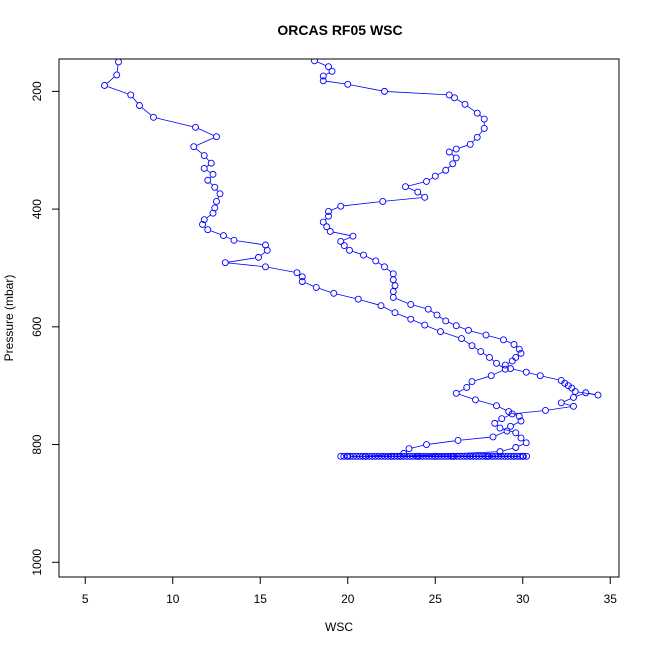 The image size is (650, 650). I want to click on x-tick-label: 35, so click(611, 599).